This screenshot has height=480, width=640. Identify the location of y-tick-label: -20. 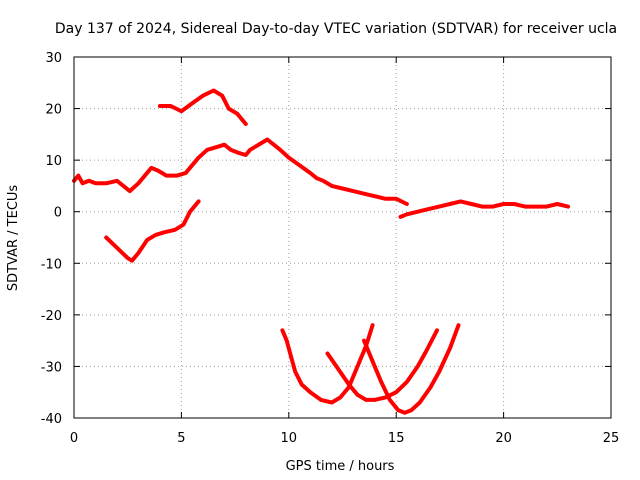
(51, 316).